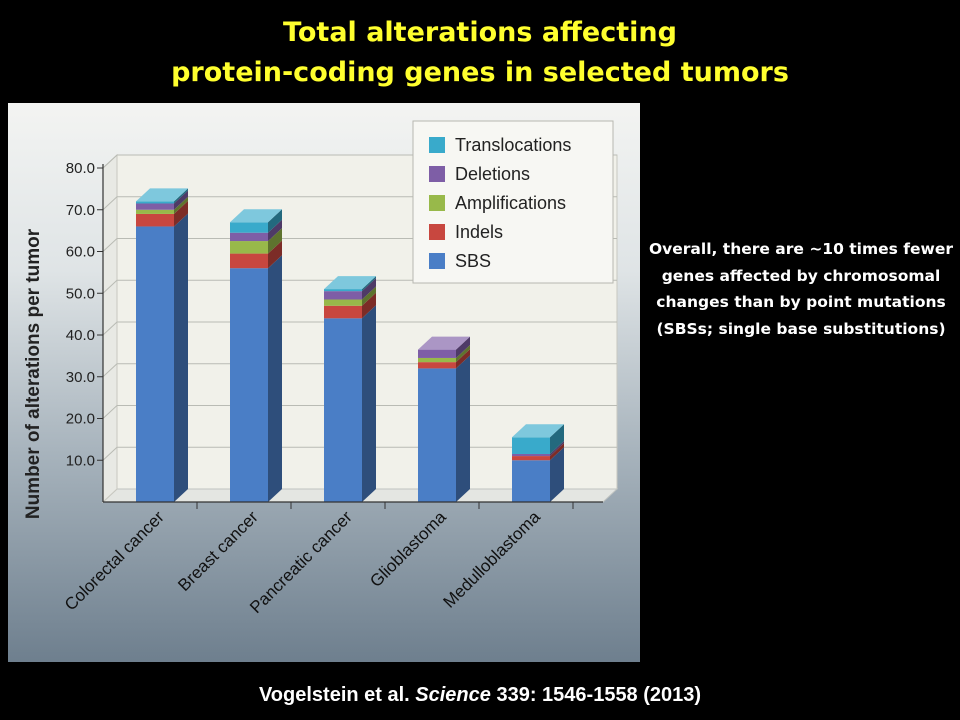  Describe the element at coordinates (33, 373) in the screenshot. I see `y-axis-label: Number of alterations per tumor` at that location.